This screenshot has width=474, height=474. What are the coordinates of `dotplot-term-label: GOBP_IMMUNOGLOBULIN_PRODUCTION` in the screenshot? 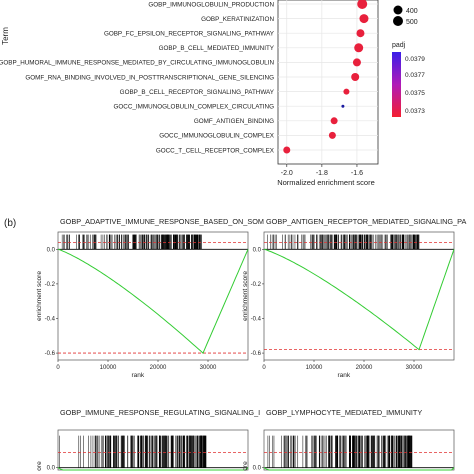 It's located at (211, 4).